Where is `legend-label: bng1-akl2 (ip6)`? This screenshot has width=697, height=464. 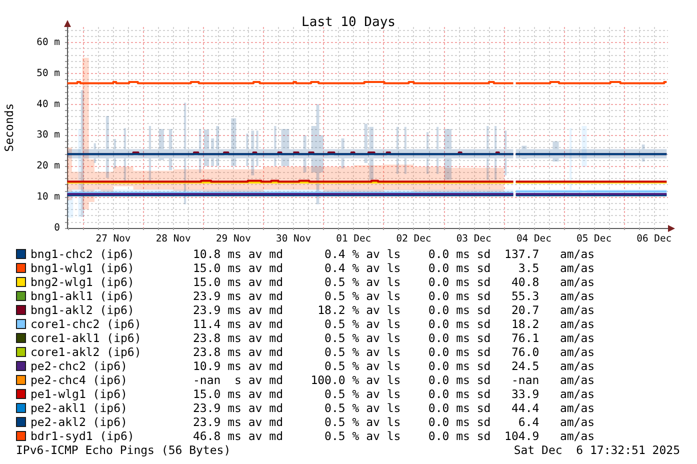
legend-label: bng1-akl2 (ip6) is located at coordinates (82, 310).